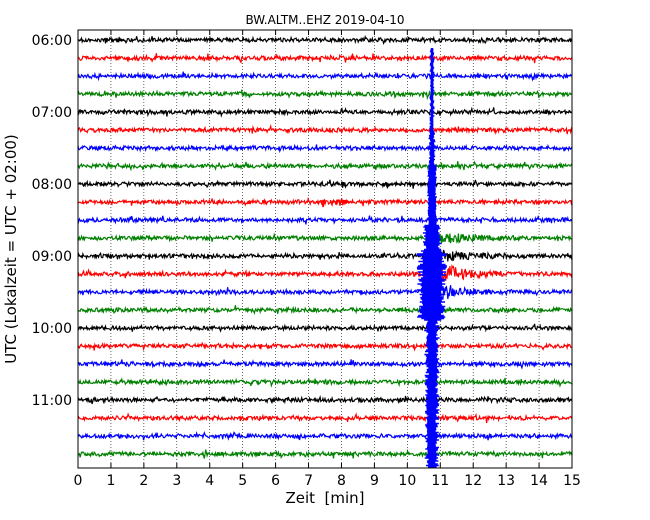  Describe the element at coordinates (440, 481) in the screenshot. I see `x-tick-label: 11` at that location.